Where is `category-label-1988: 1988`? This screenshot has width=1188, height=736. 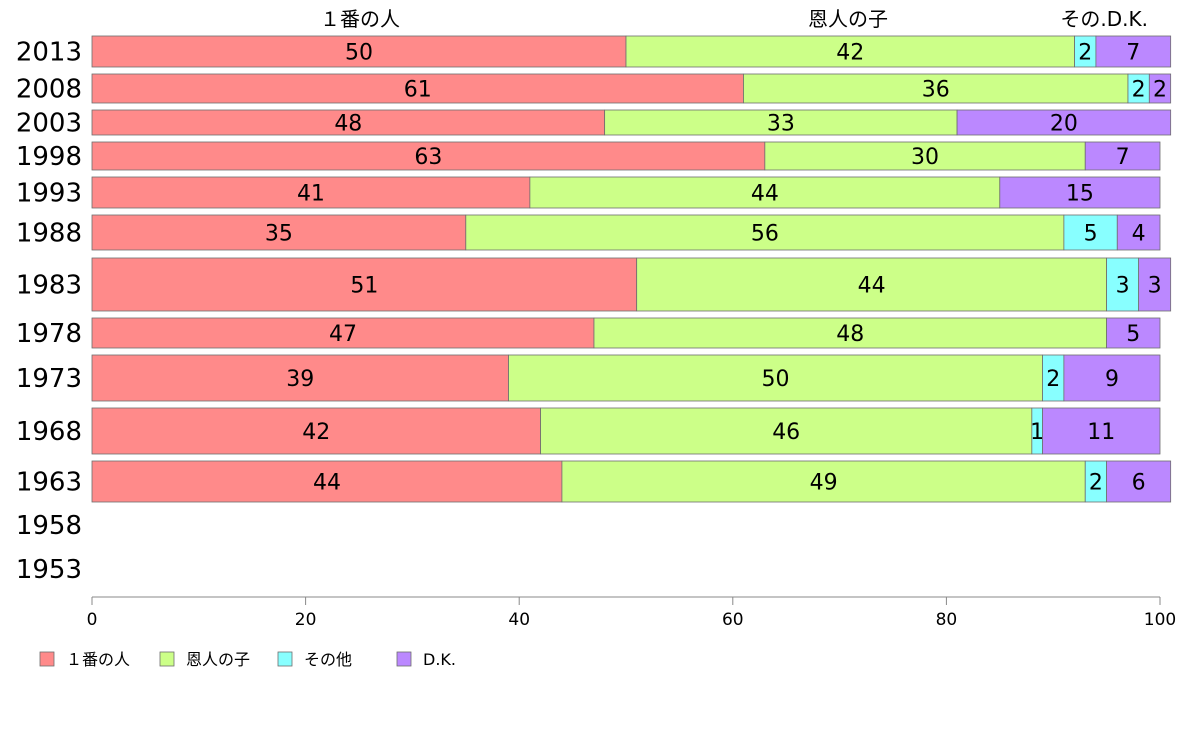 category-label-1988: 1988 is located at coordinates (49, 234).